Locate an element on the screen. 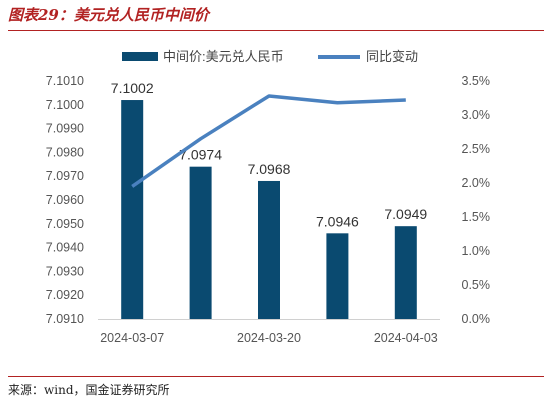 Image resolution: width=550 pixels, height=404 pixels. bar-data-label: 7.0946 is located at coordinates (337, 221).